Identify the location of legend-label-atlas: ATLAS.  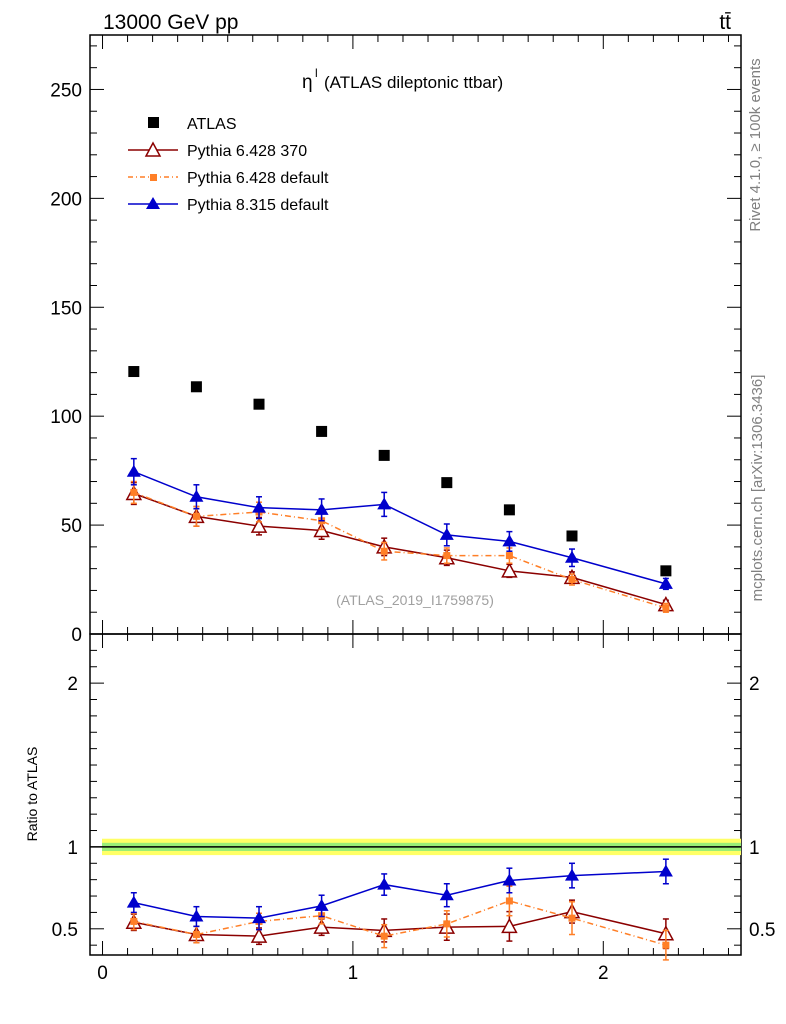
(212, 124).